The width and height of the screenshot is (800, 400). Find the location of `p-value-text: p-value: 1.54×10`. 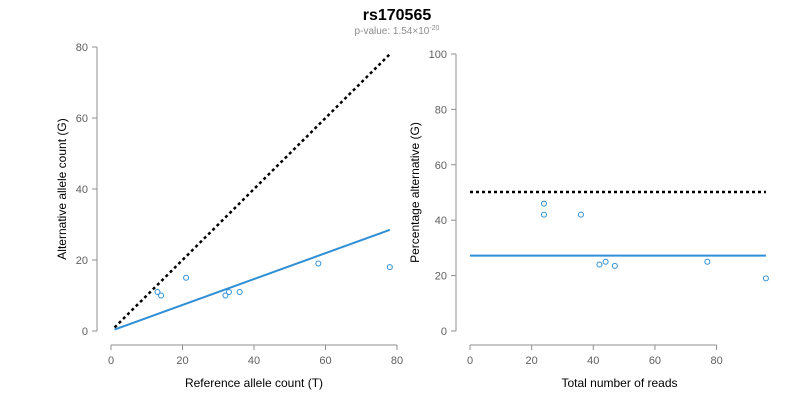

p-value-text: p-value: 1.54×10 is located at coordinates (392, 31).